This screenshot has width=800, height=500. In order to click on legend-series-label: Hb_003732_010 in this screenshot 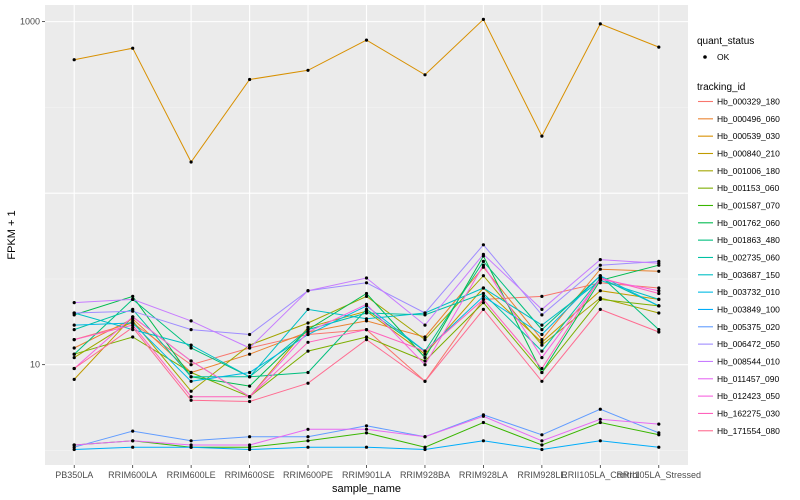, I will do `click(748, 292)`.